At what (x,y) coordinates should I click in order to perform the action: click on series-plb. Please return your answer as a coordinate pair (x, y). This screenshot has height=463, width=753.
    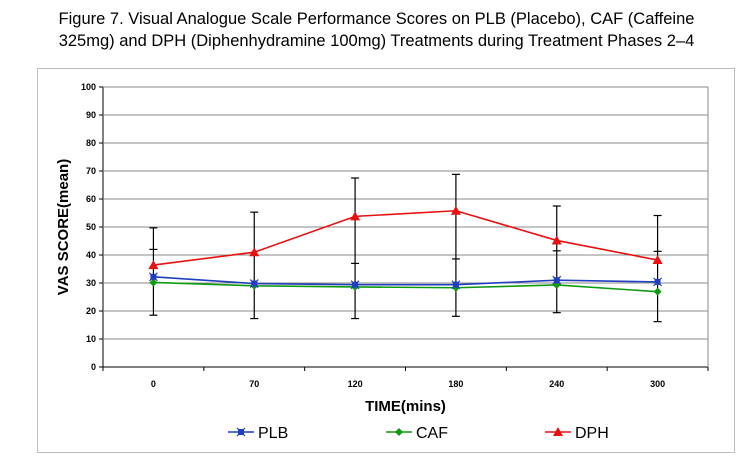
    Looking at the image, I should click on (405, 281).